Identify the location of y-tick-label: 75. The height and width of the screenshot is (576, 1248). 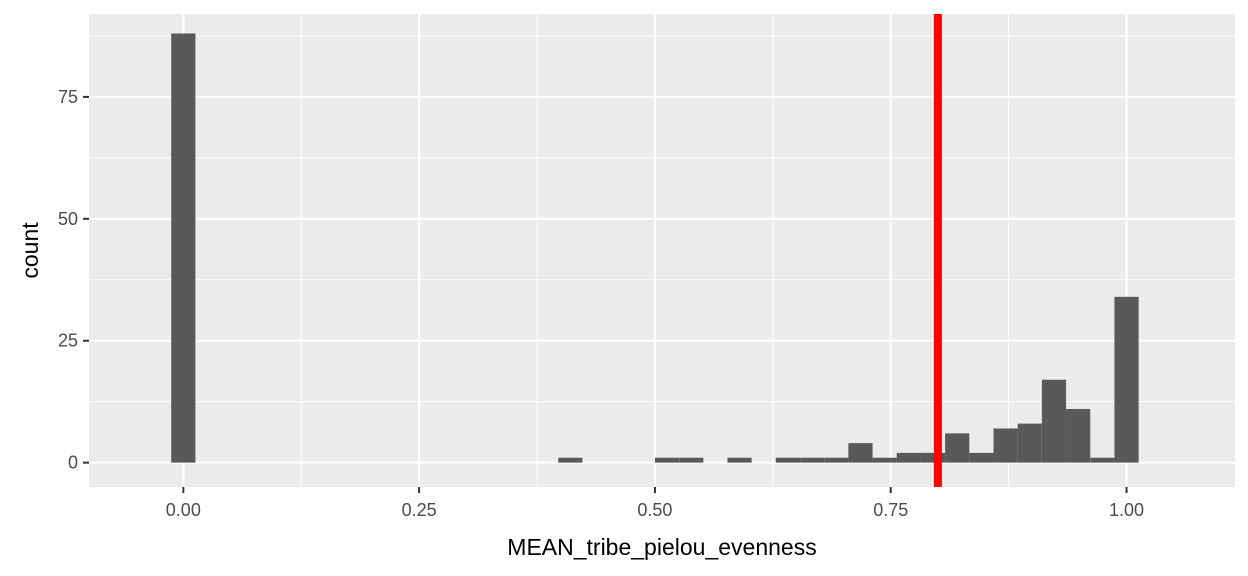
(68, 97).